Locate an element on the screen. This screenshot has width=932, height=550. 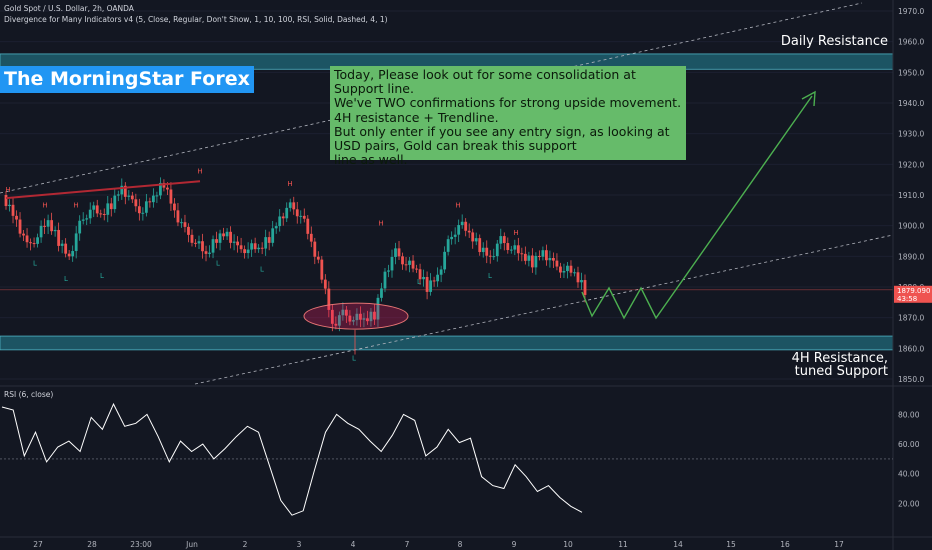
time-tick-label: 11 is located at coordinates (623, 544).